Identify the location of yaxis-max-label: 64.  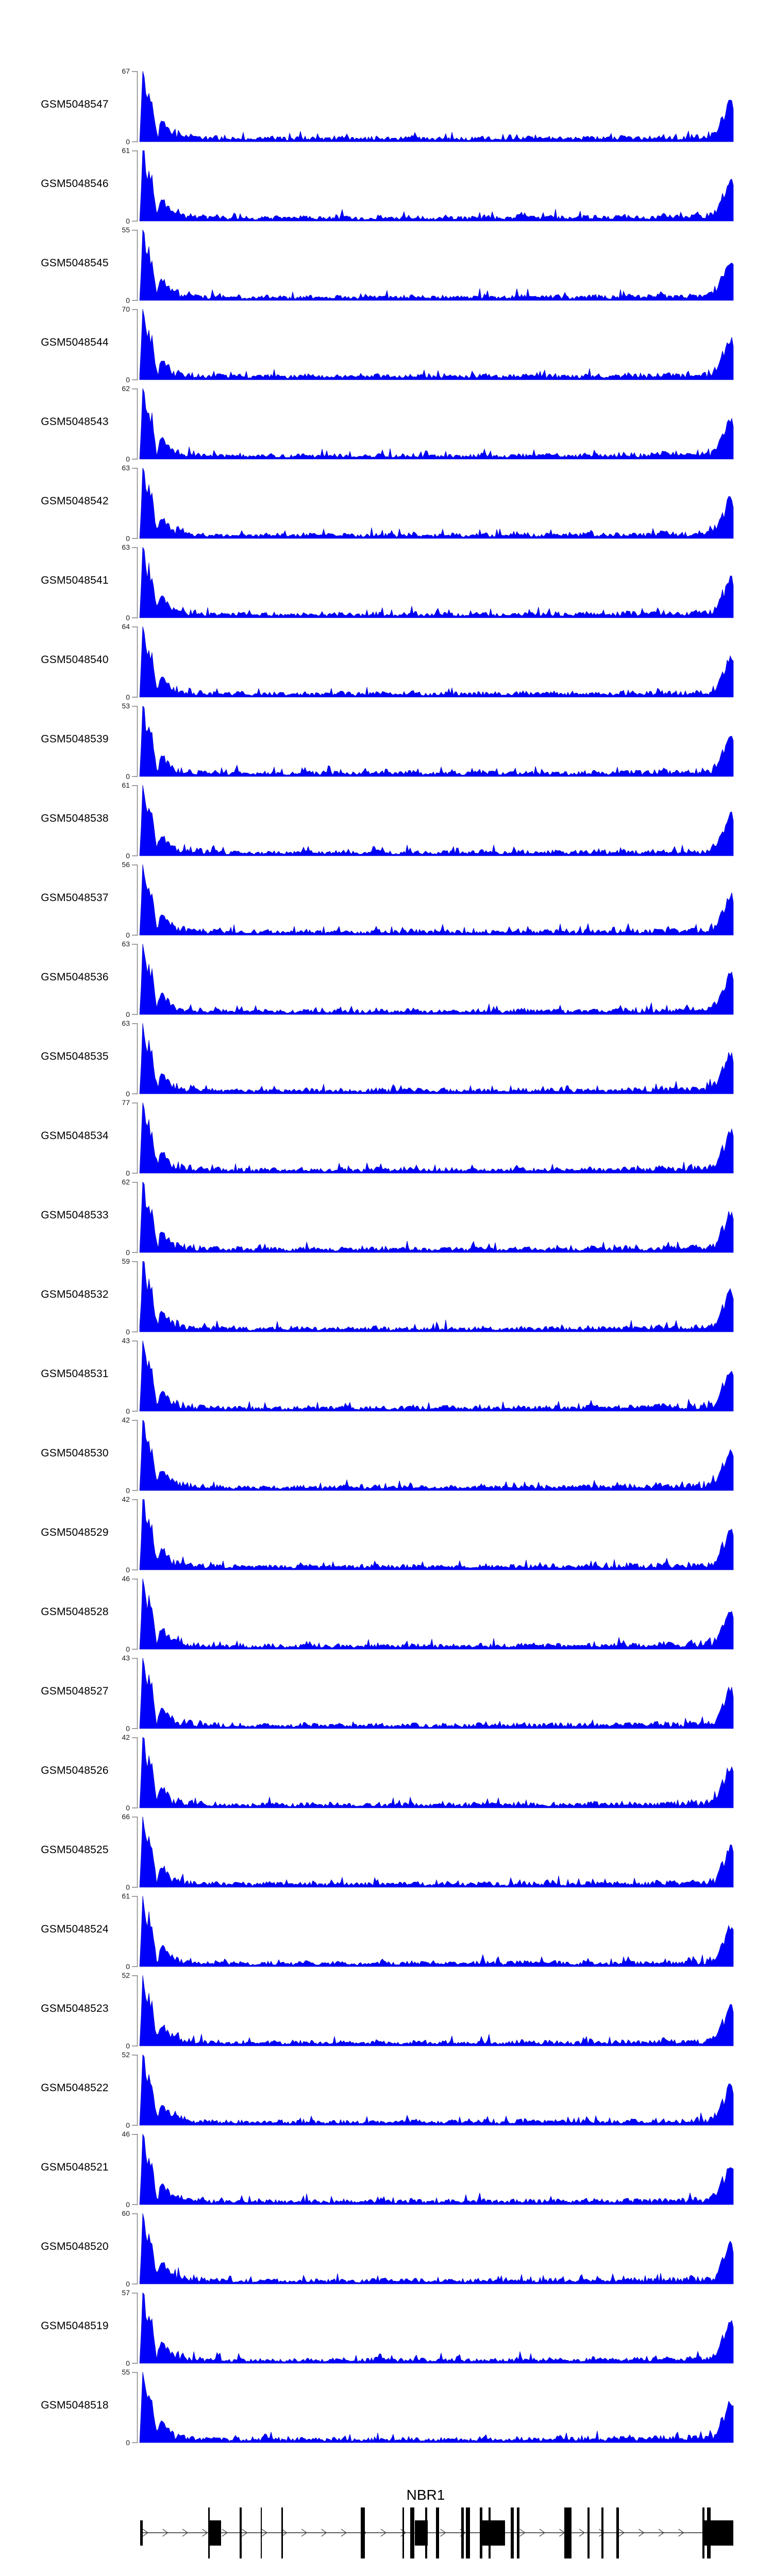
(126, 626).